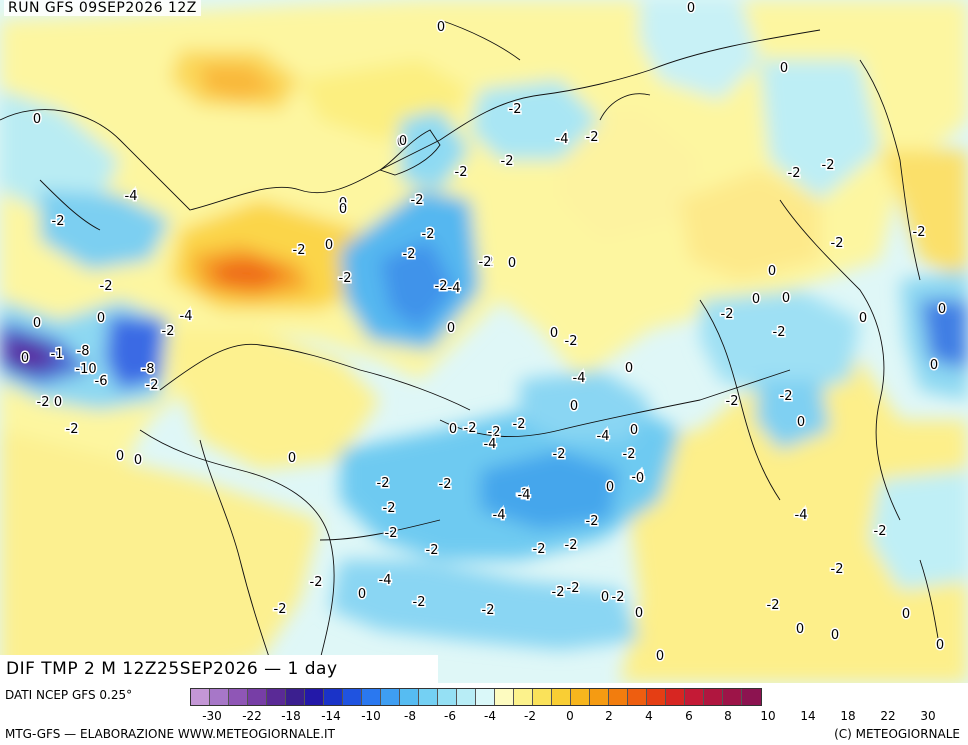 The width and height of the screenshot is (968, 745). Describe the element at coordinates (490, 716) in the screenshot. I see `colorbar-tick-label: -4` at that location.